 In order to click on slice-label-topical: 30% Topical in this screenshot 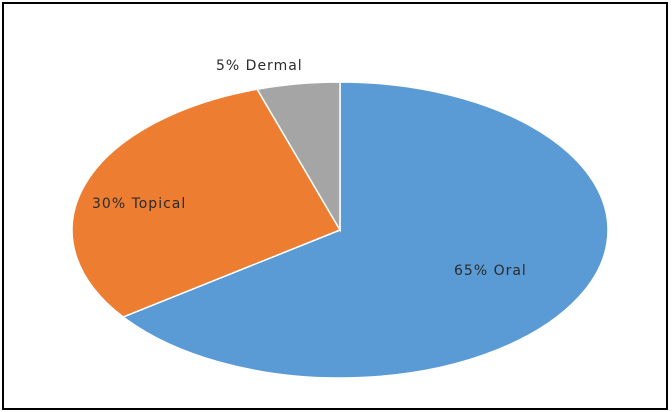, I will do `click(139, 204)`.